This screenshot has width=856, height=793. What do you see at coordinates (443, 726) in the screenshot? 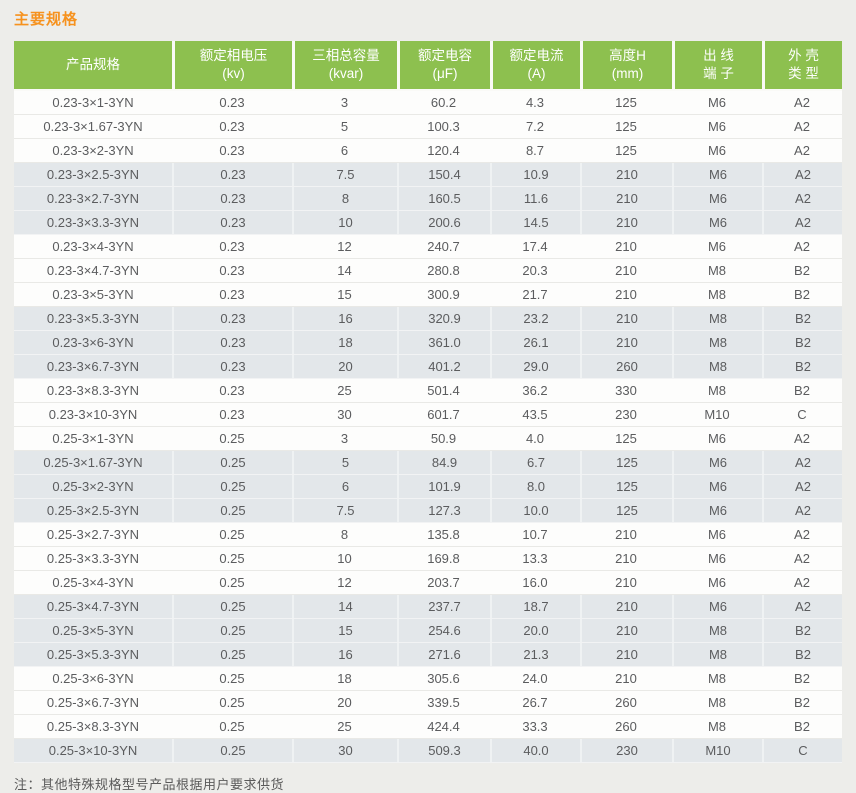
I see `cell-rated-capacitance: 424.4` at bounding box center [443, 726].